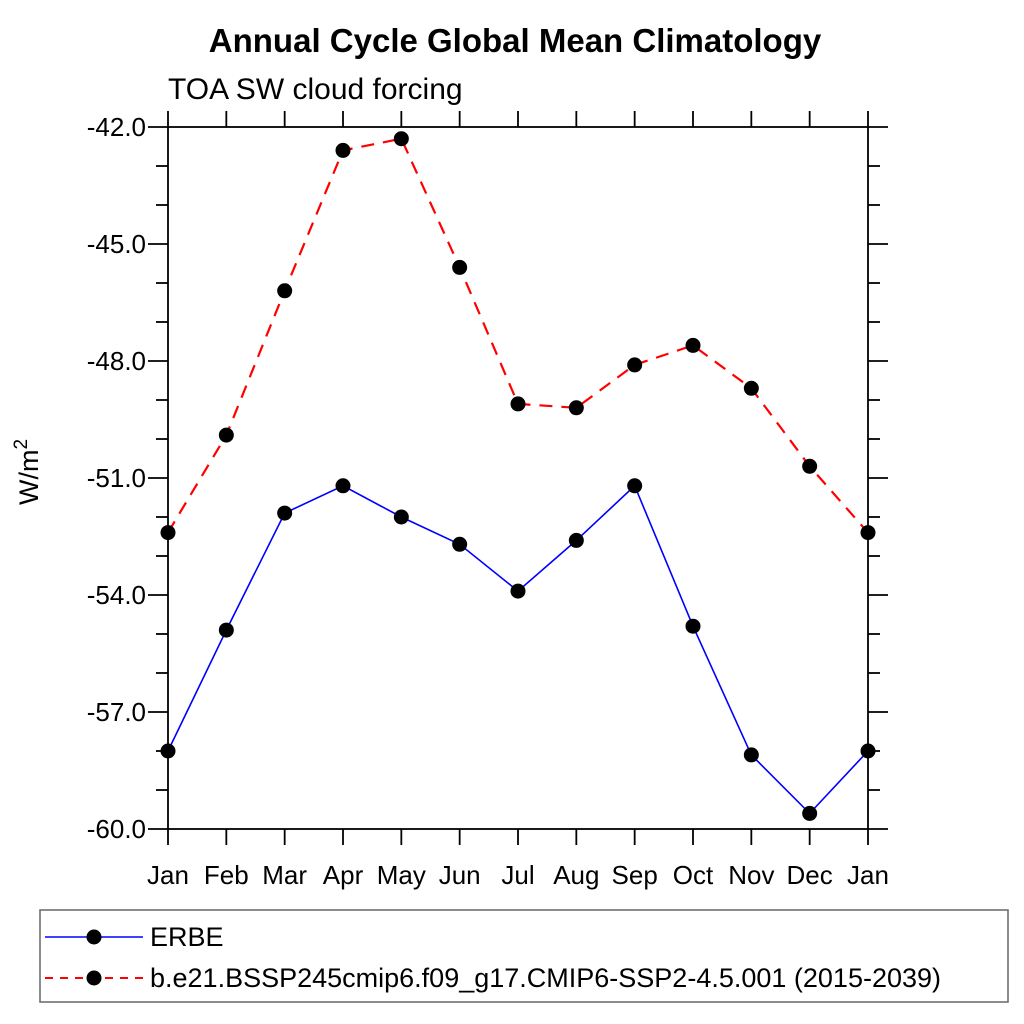 Image resolution: width=1024 pixels, height=1024 pixels. Describe the element at coordinates (116, 829) in the screenshot. I see `y-tick-label: -60.0` at that location.